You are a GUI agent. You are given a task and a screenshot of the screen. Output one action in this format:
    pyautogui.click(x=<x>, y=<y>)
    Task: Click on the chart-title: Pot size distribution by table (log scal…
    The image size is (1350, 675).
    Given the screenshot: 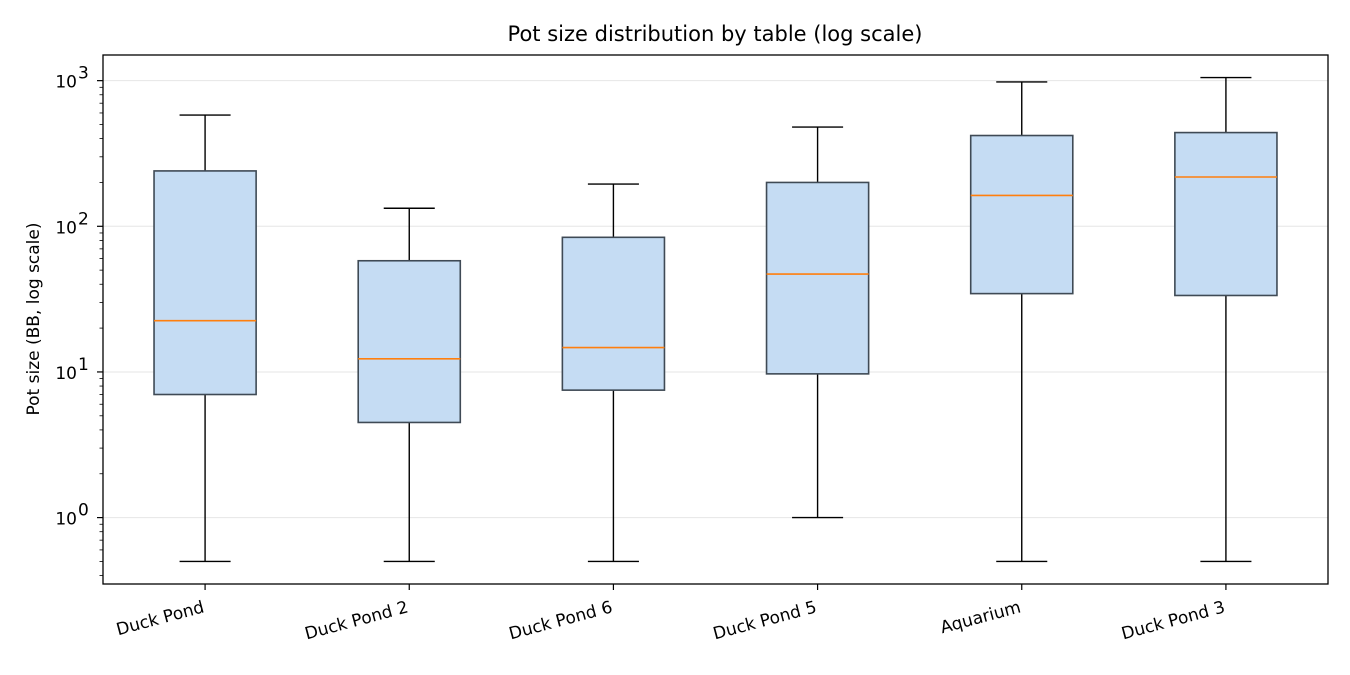 What is the action you would take?
    pyautogui.click(x=715, y=34)
    